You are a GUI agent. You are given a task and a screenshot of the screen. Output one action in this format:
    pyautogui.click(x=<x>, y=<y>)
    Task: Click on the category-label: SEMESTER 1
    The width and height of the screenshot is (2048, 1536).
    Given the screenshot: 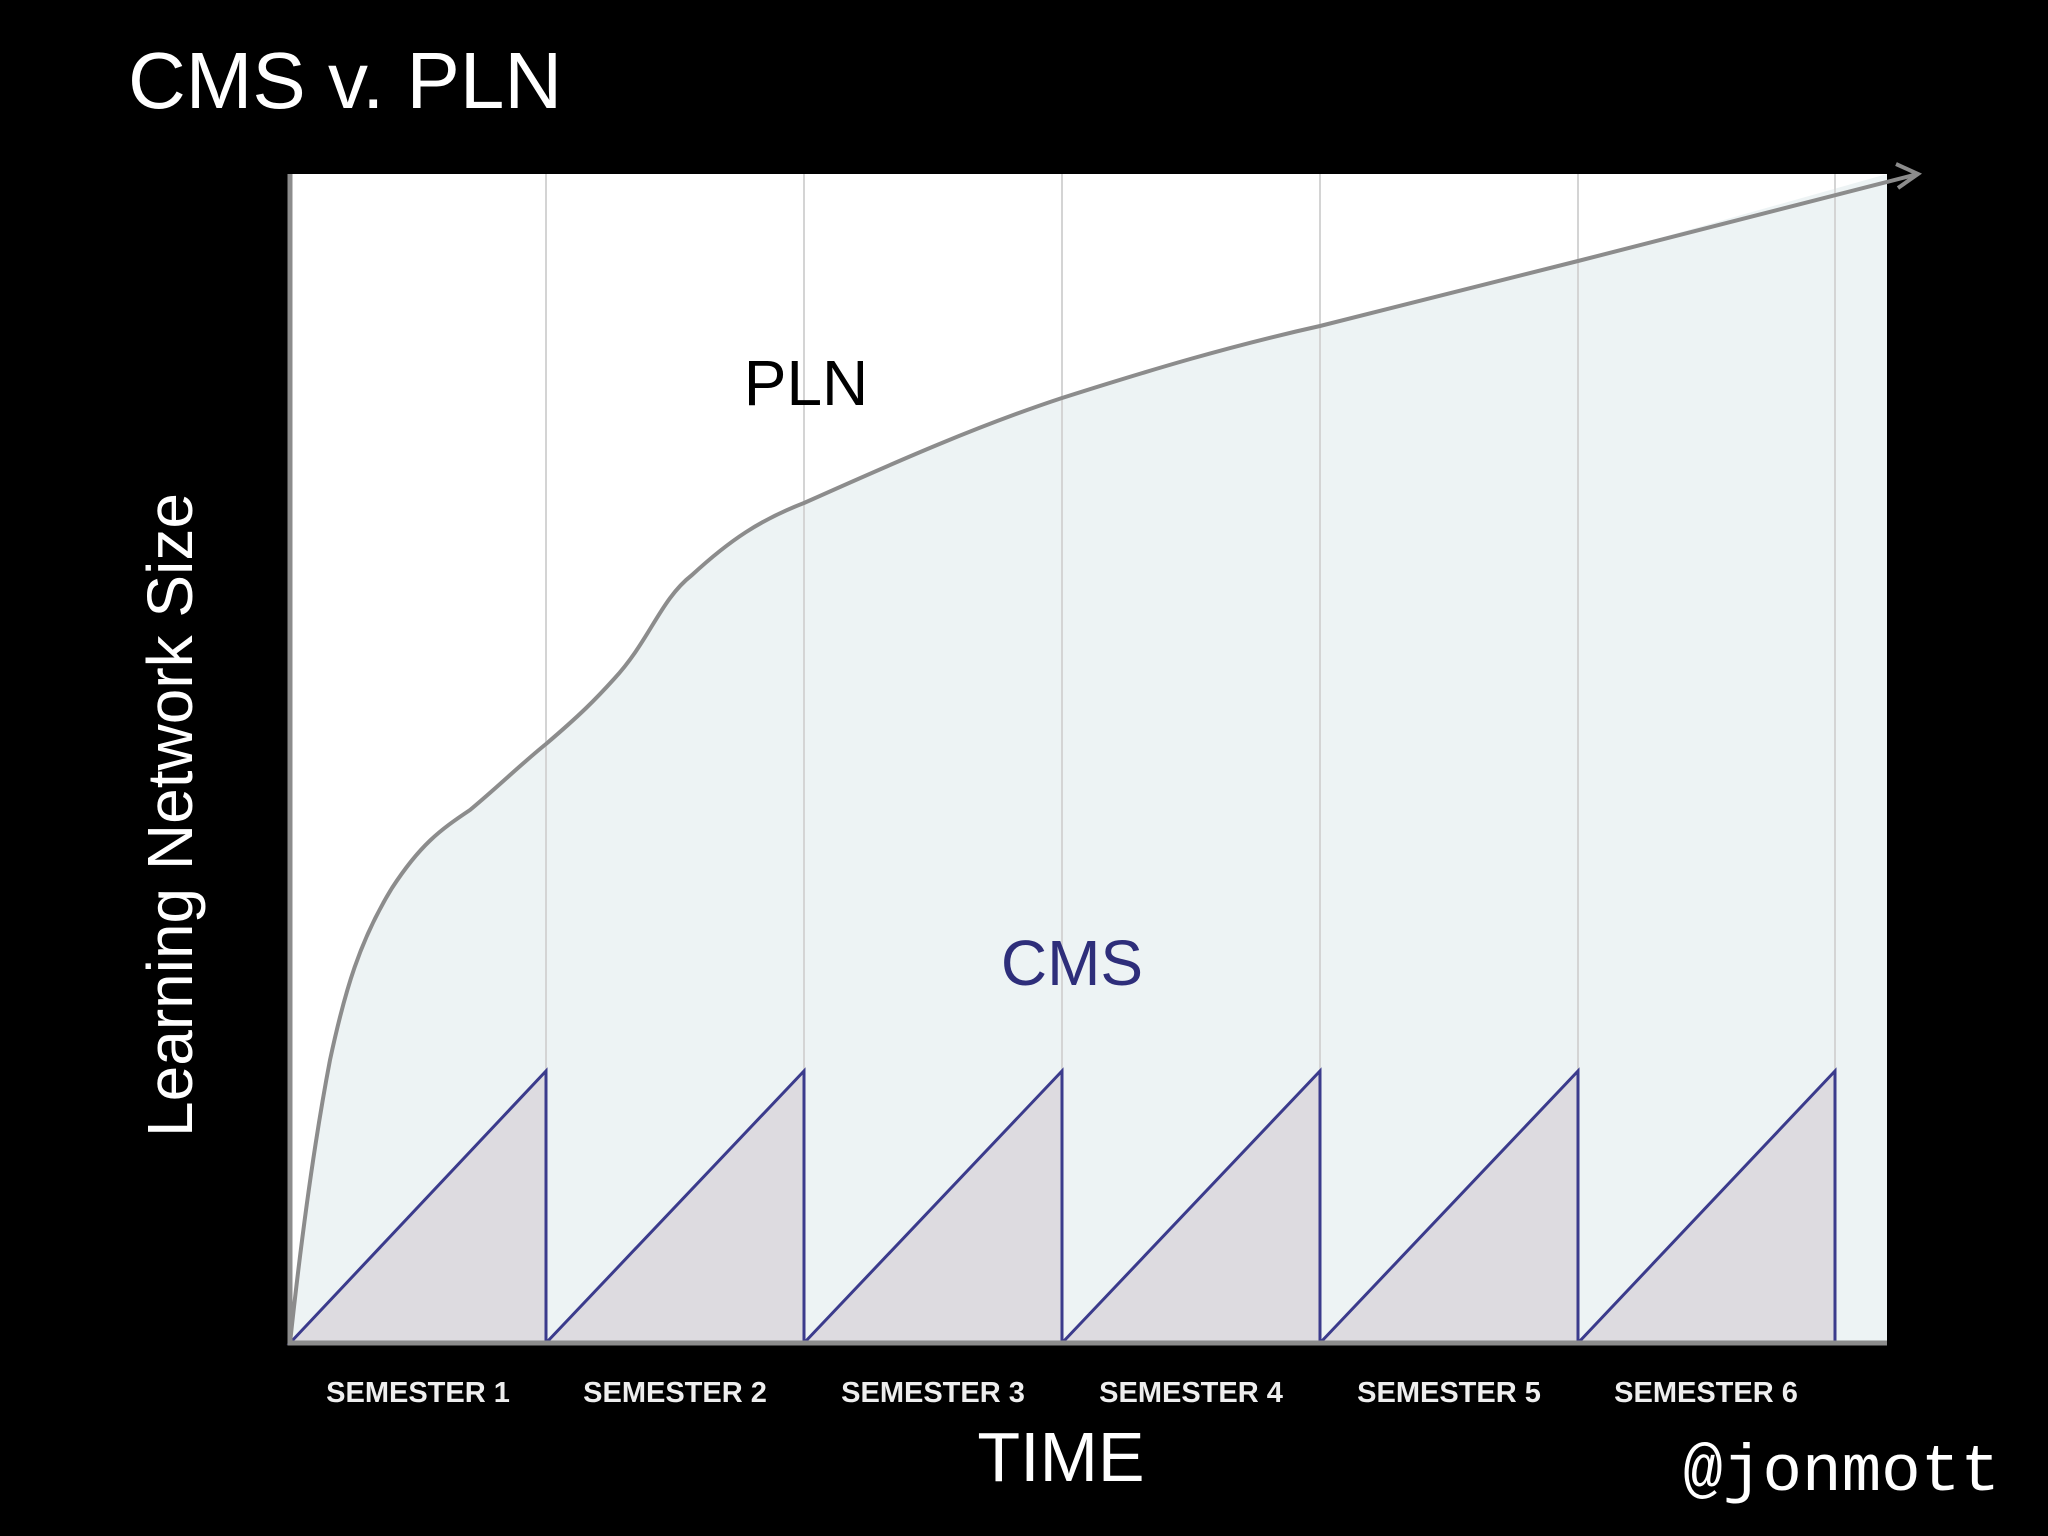 What is the action you would take?
    pyautogui.click(x=418, y=1393)
    